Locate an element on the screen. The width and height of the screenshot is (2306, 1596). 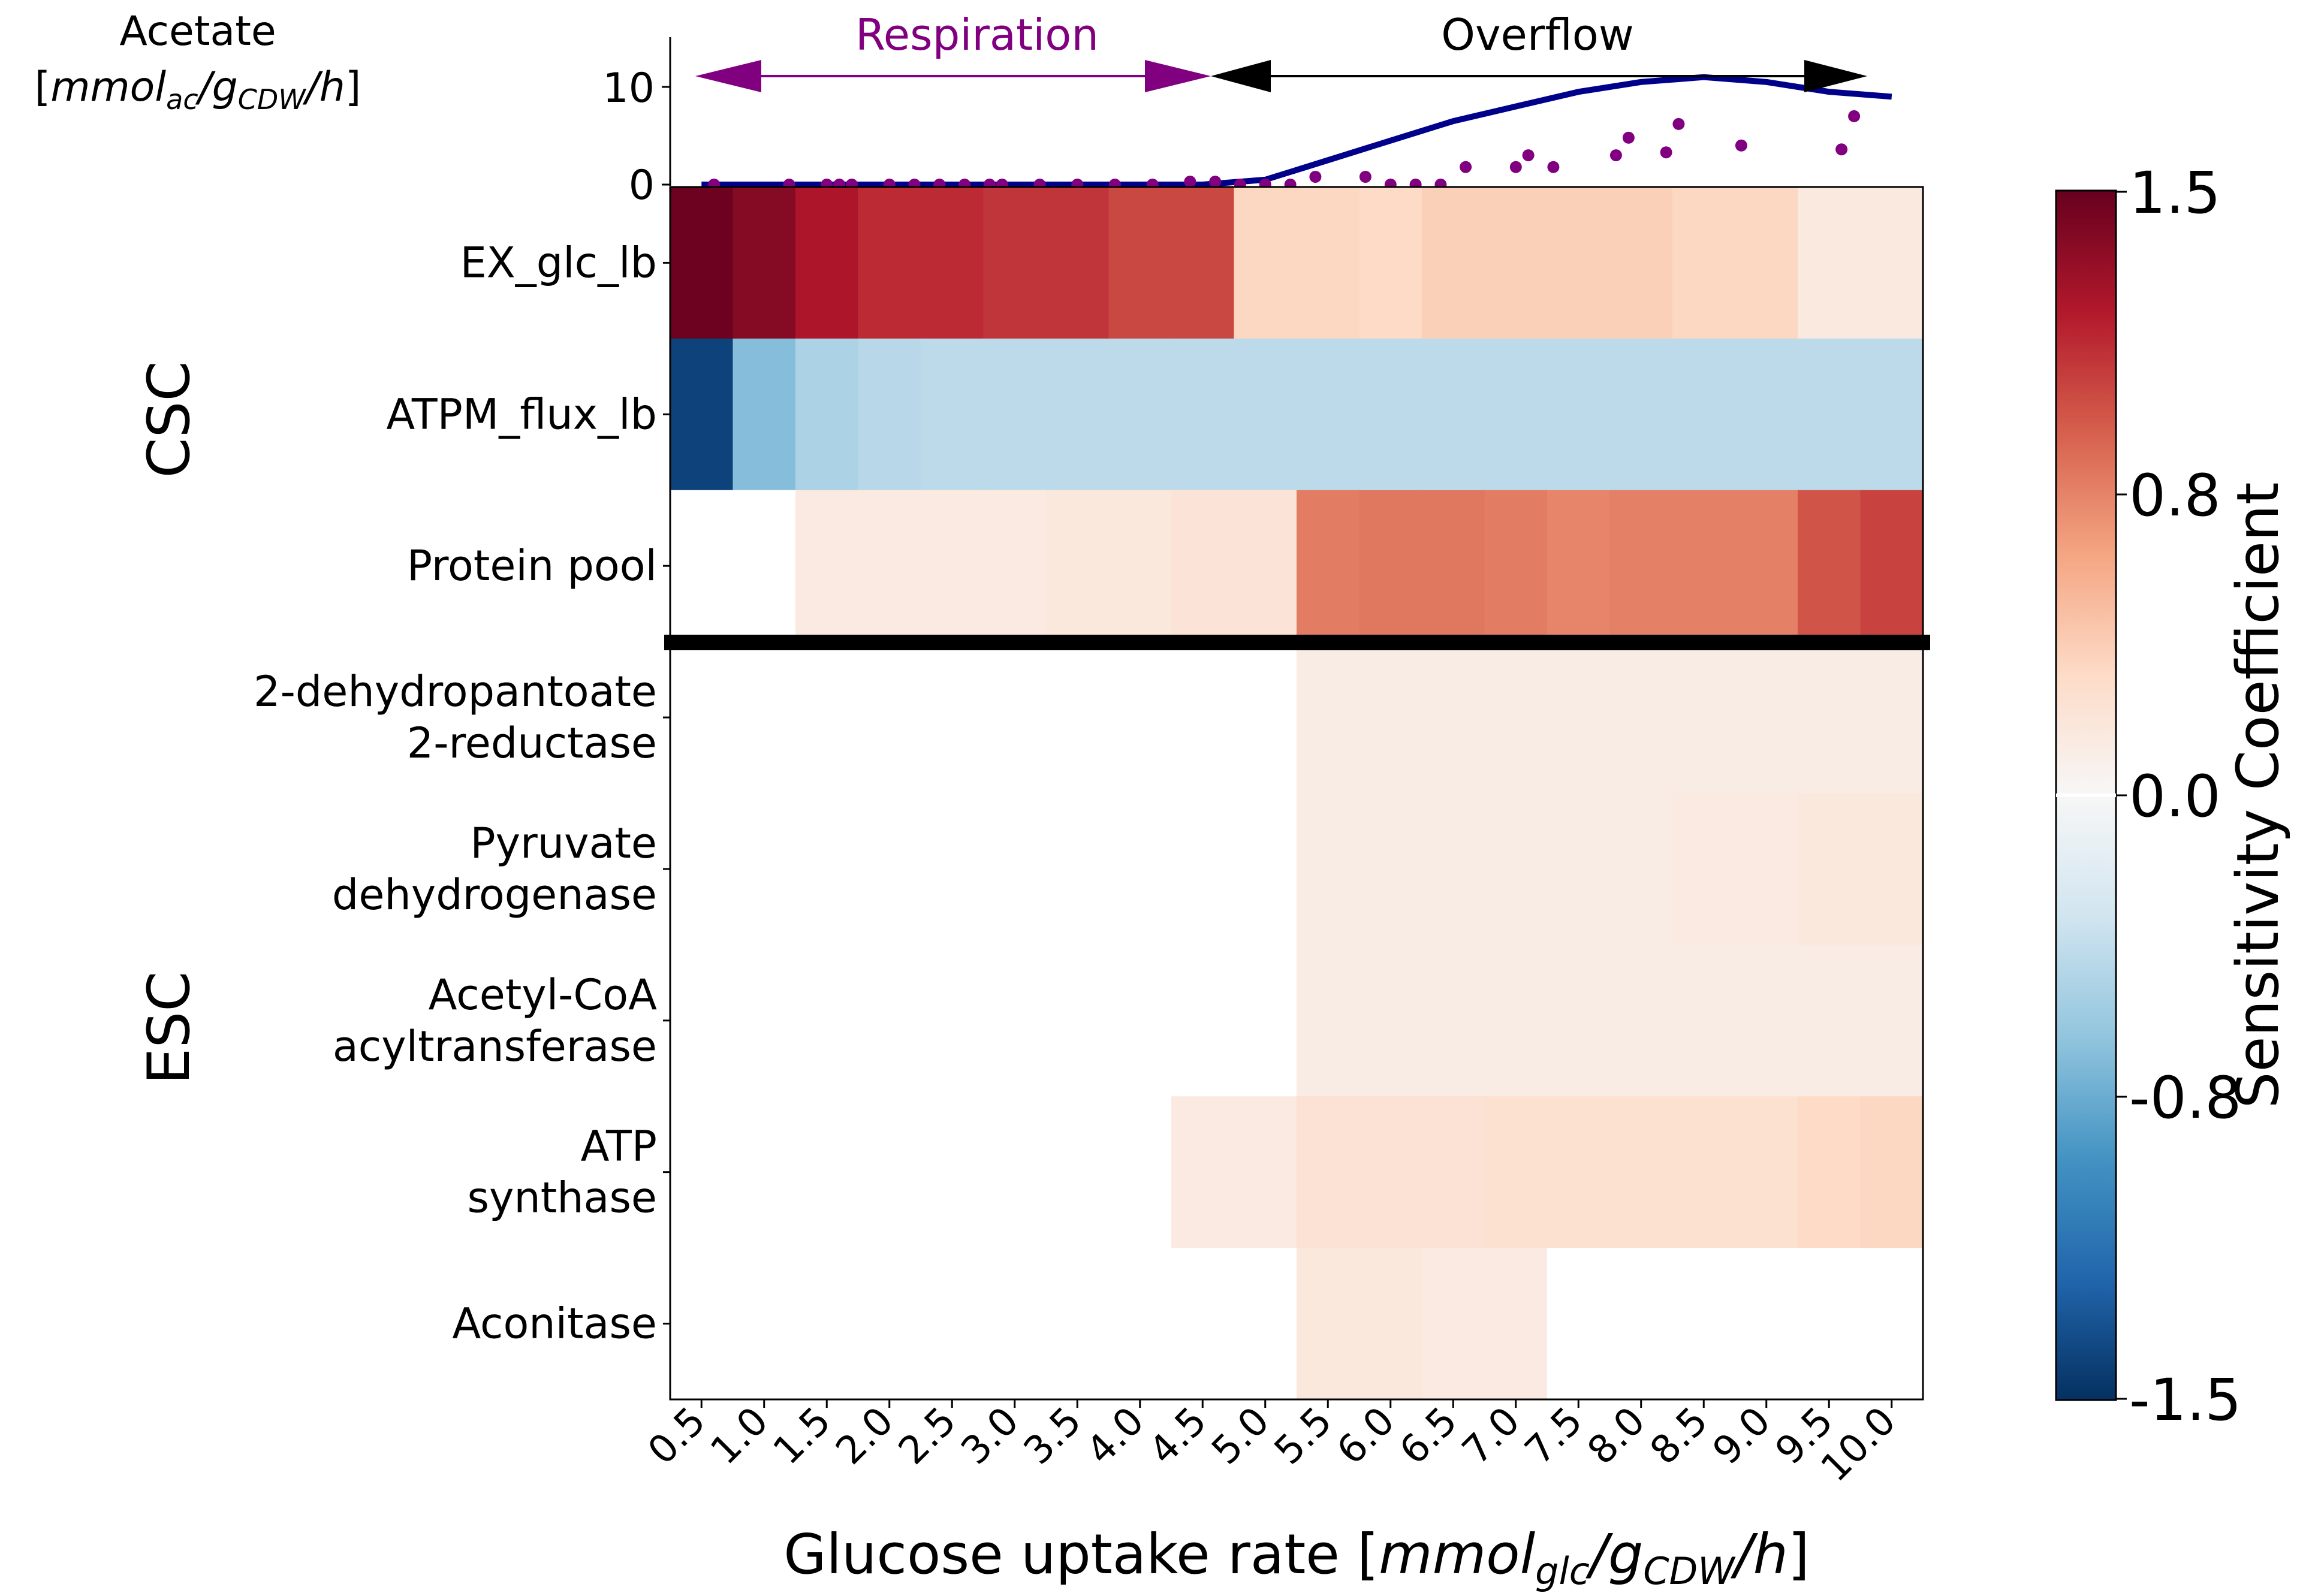
row-label: ATPM_flux_lb is located at coordinates (521, 414).